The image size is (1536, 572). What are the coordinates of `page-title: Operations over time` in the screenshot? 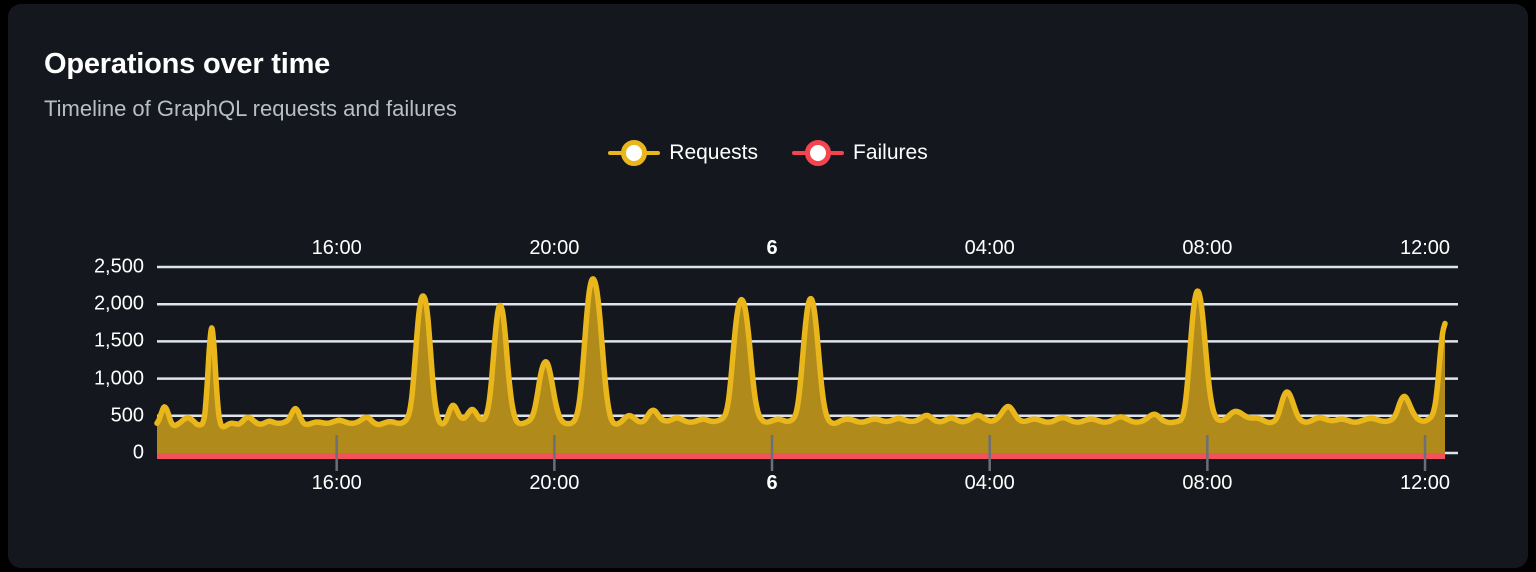 It's located at (187, 64).